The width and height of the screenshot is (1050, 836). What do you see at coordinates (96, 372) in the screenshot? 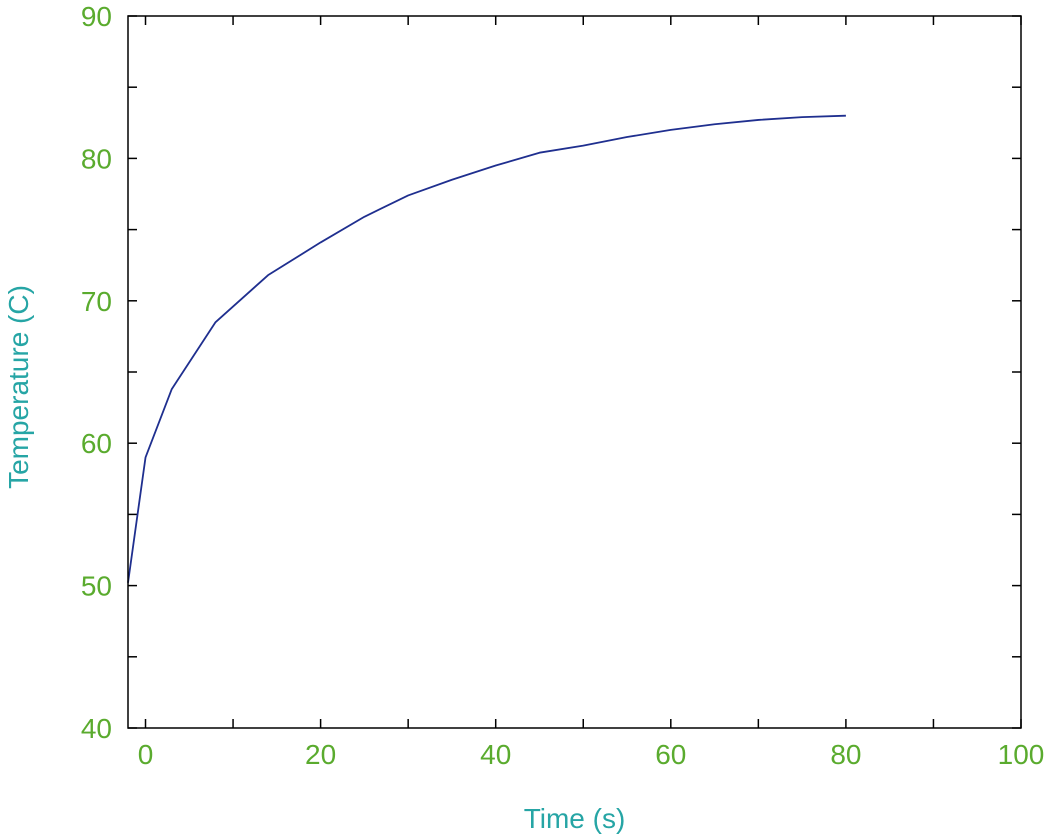
I see `y-tick-labels: 40 50 60 70 80 90` at bounding box center [96, 372].